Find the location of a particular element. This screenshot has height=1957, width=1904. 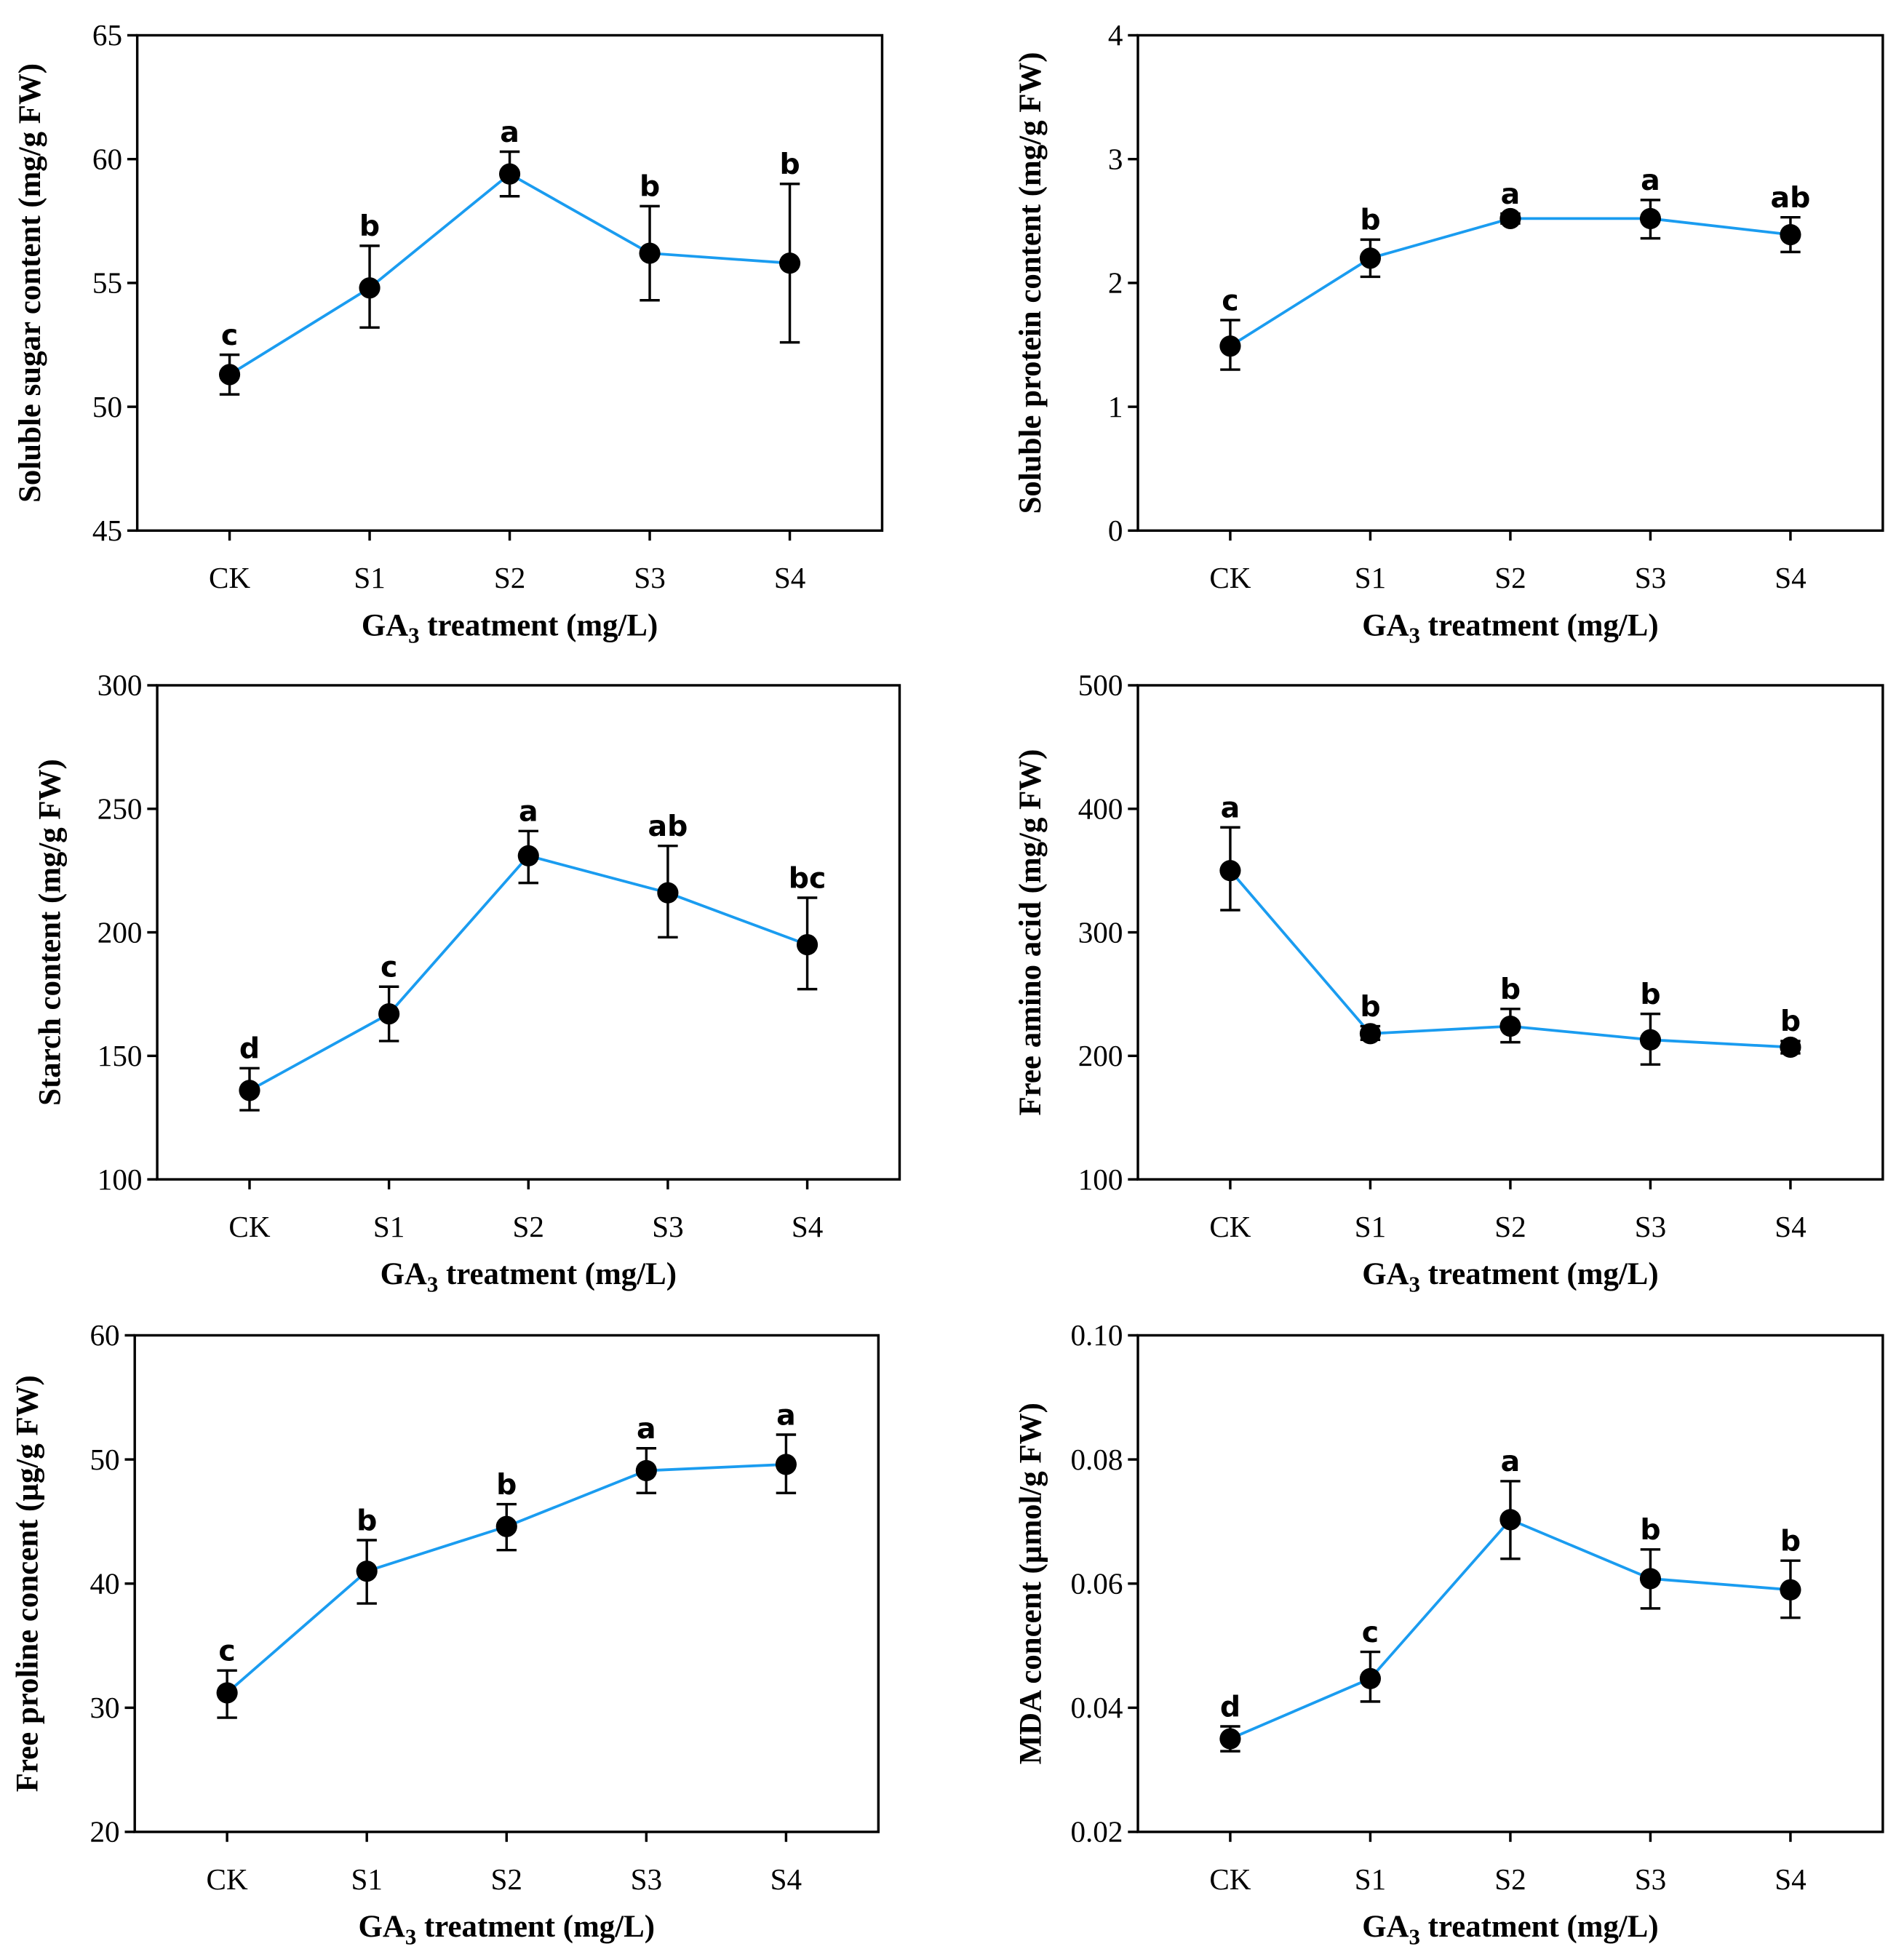

y-tick-label: 100 is located at coordinates (1100, 1179).